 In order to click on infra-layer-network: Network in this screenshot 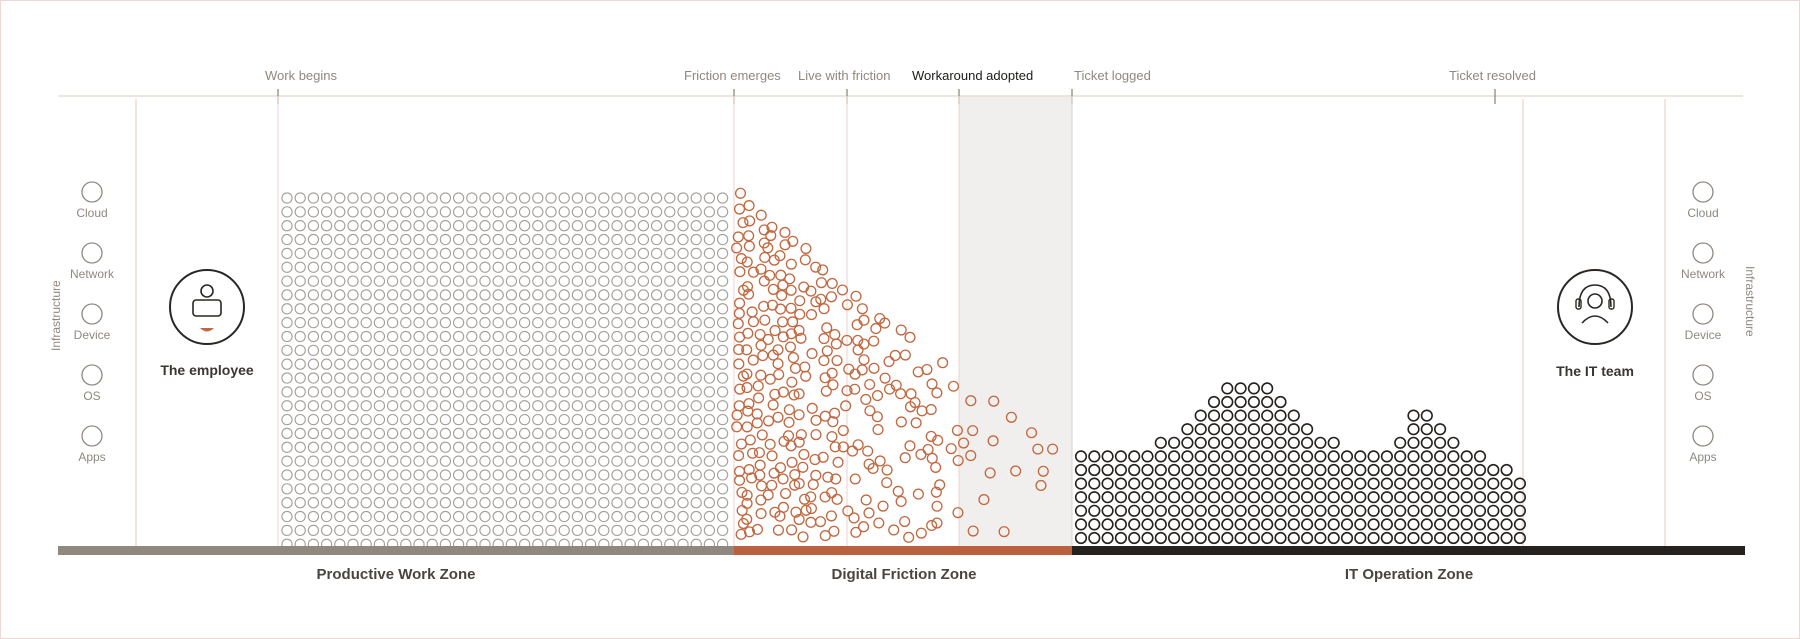, I will do `click(1703, 261)`.